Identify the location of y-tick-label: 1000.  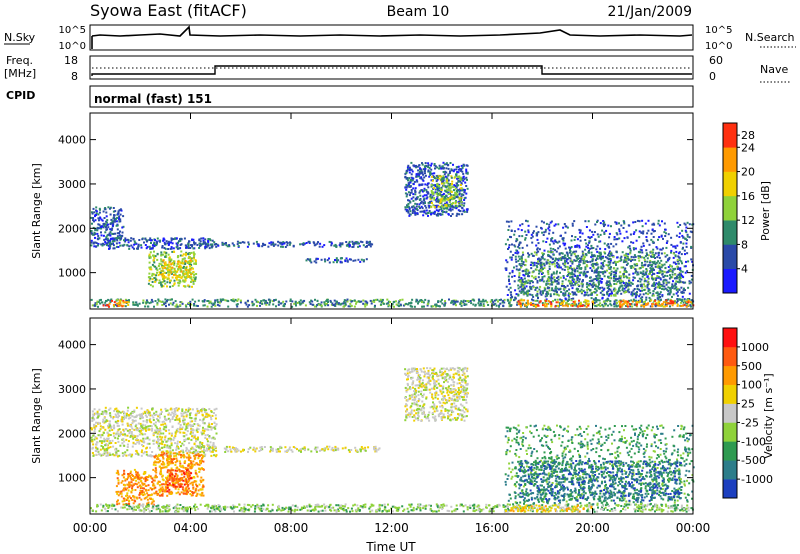
(72, 273).